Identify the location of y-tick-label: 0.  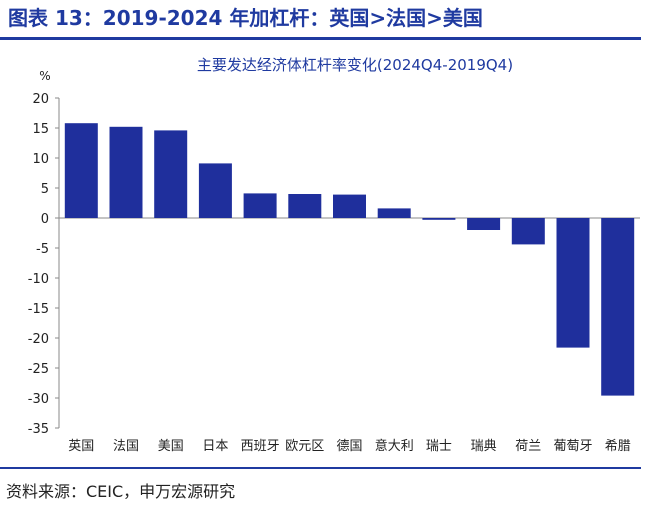
(45, 219).